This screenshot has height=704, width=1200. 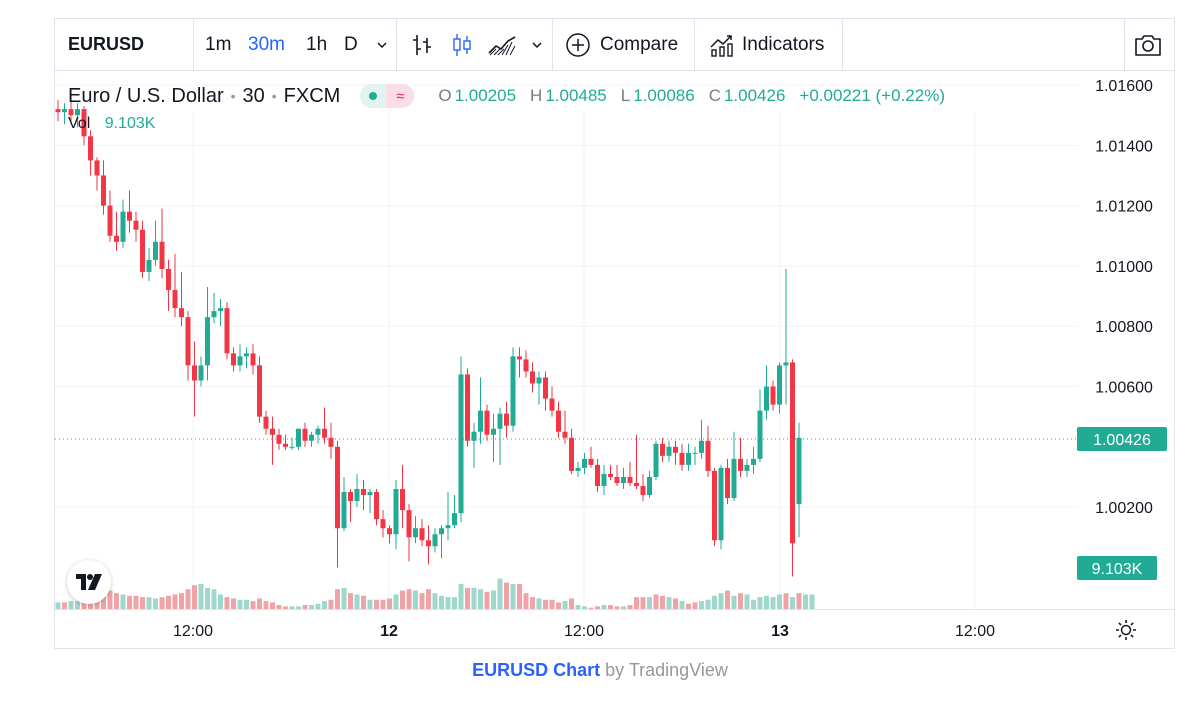 I want to click on area-style-button, so click(x=502, y=44).